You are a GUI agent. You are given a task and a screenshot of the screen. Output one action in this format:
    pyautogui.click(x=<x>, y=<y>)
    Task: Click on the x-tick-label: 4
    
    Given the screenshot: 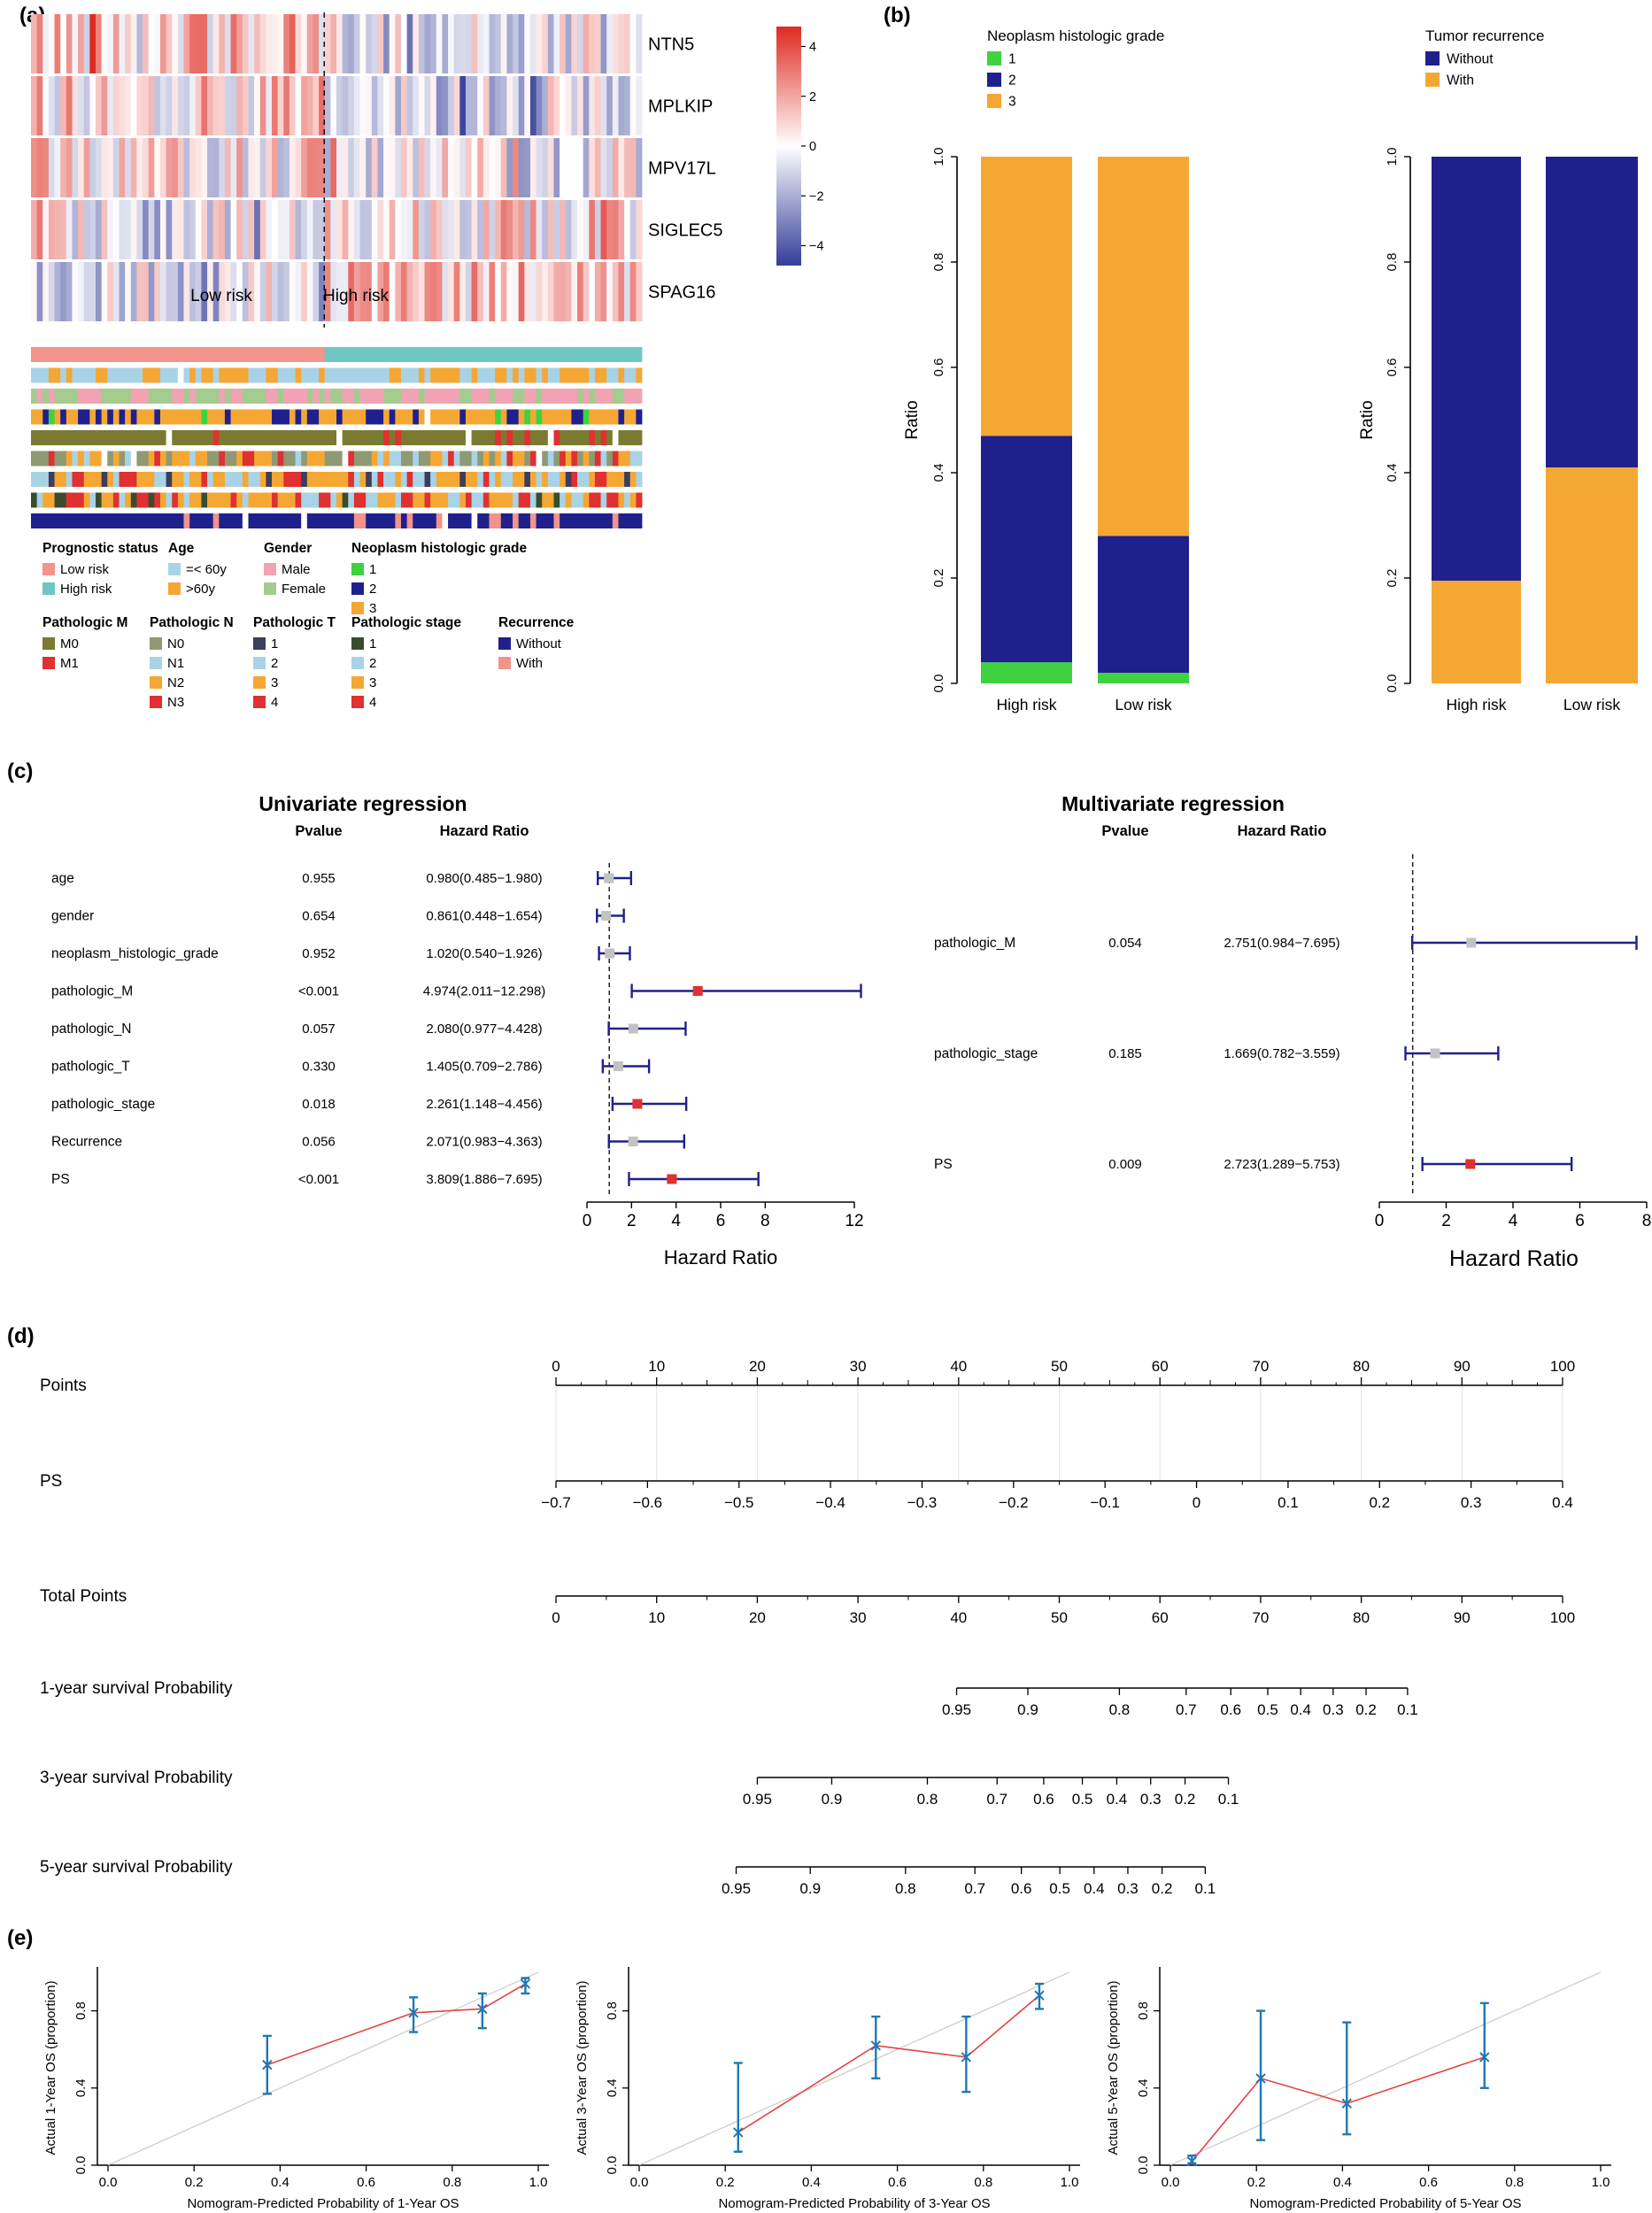 What is the action you would take?
    pyautogui.click(x=1513, y=1221)
    